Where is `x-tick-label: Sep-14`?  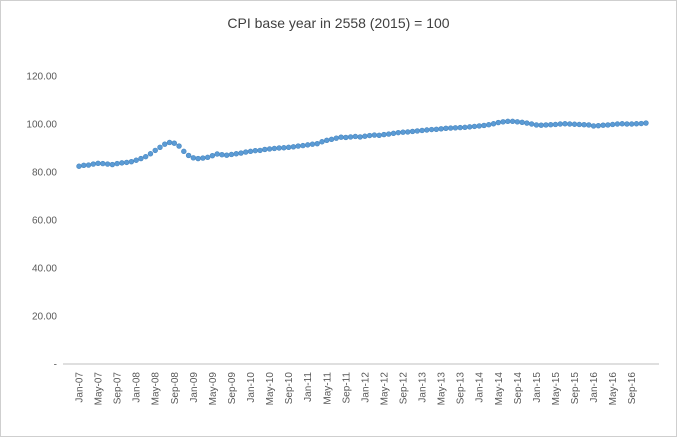 x-tick-label: Sep-14 is located at coordinates (518, 388).